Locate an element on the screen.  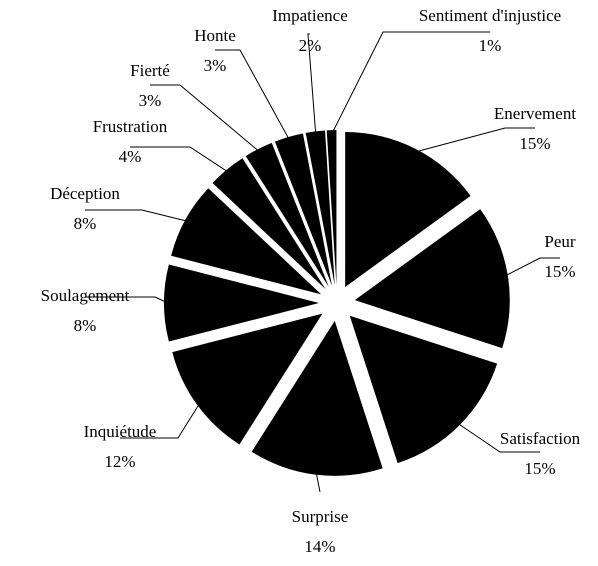
slice-label: Inquiétude is located at coordinates (120, 431).